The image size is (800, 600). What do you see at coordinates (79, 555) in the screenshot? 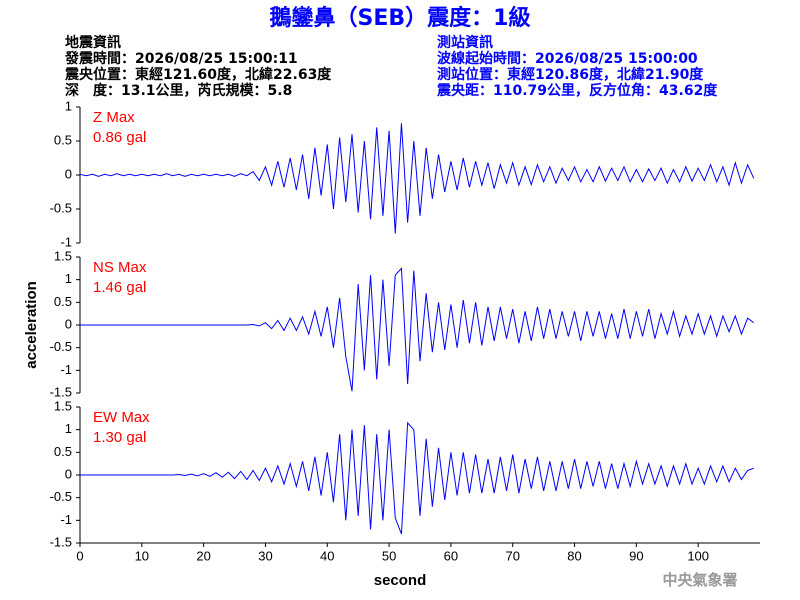
I see `x-tick-label: 0` at bounding box center [79, 555].